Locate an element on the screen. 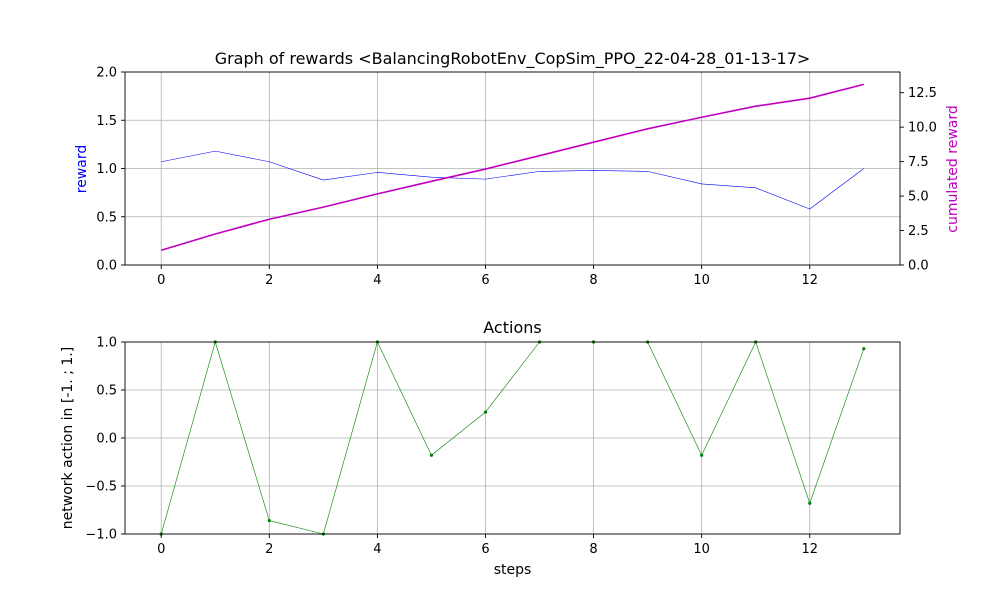  y-tick-label: 2.0 is located at coordinates (106, 73).